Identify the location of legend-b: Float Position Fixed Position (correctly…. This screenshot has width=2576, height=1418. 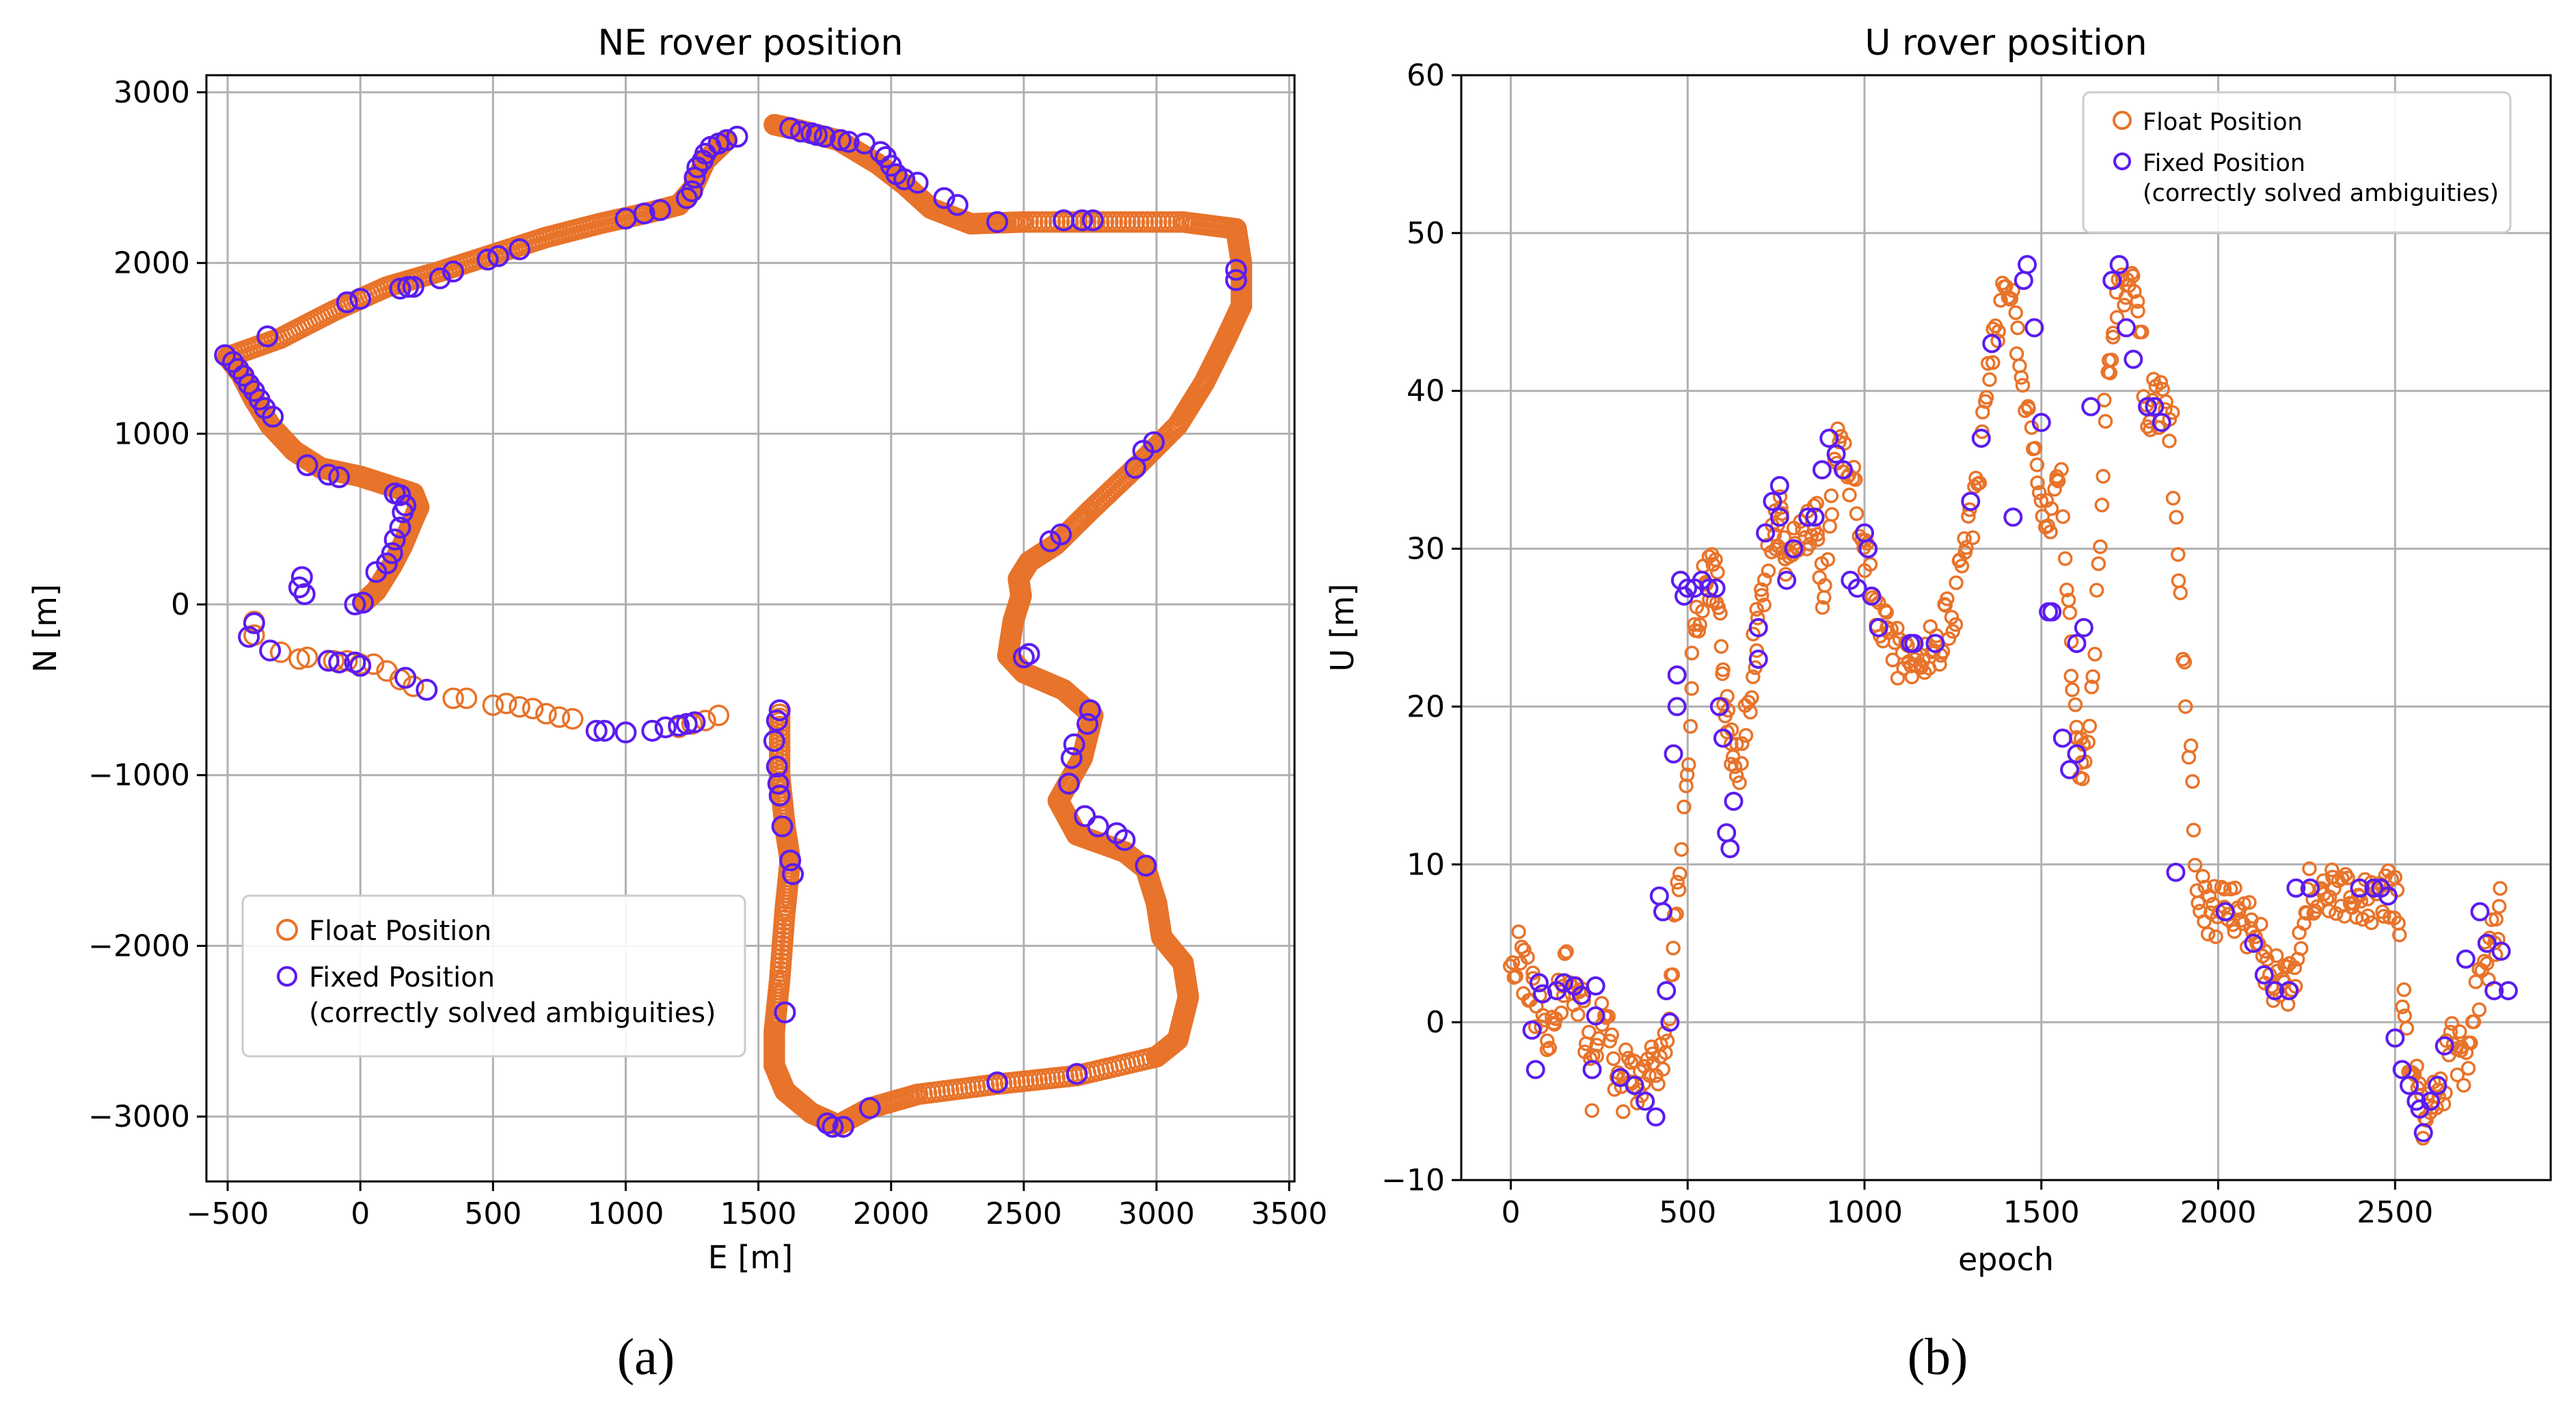
(2297, 162).